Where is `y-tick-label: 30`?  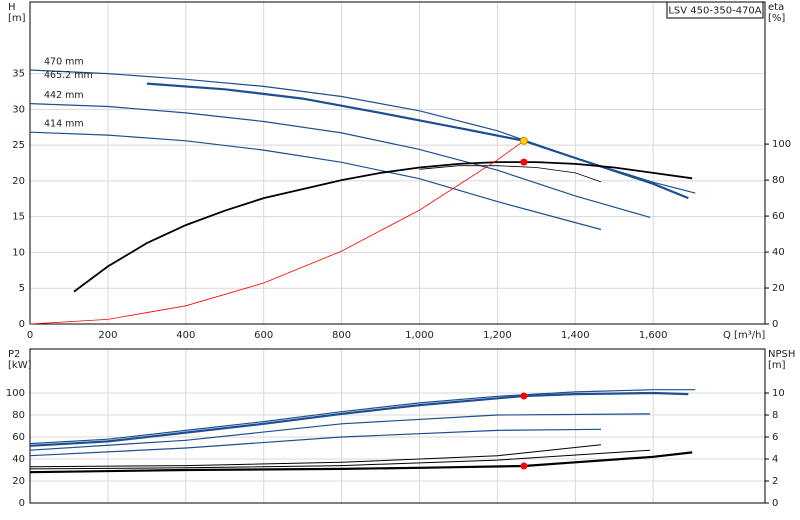
y-tick-label: 30 is located at coordinates (18, 109).